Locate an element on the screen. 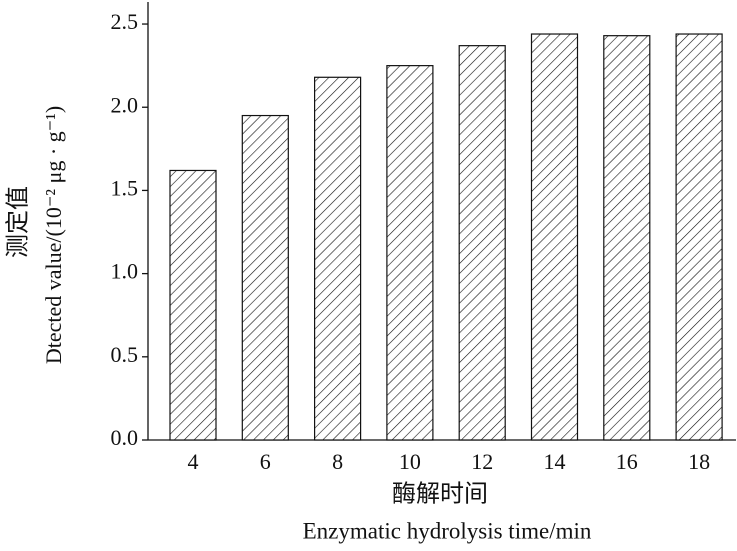 The height and width of the screenshot is (551, 737). x-tick-label: 4 is located at coordinates (193, 461).